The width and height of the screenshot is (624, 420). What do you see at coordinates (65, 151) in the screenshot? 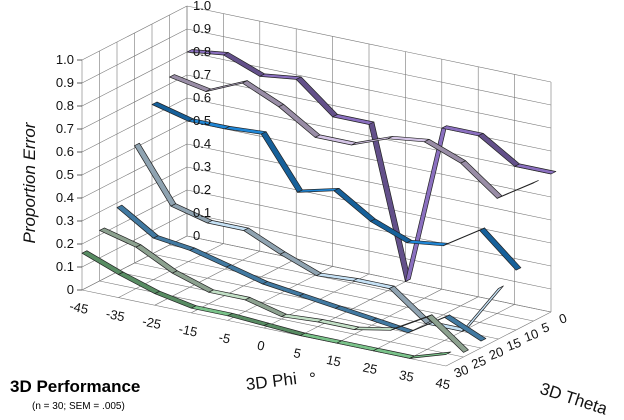
I see `y-tick-label-left: 0.6` at bounding box center [65, 151].